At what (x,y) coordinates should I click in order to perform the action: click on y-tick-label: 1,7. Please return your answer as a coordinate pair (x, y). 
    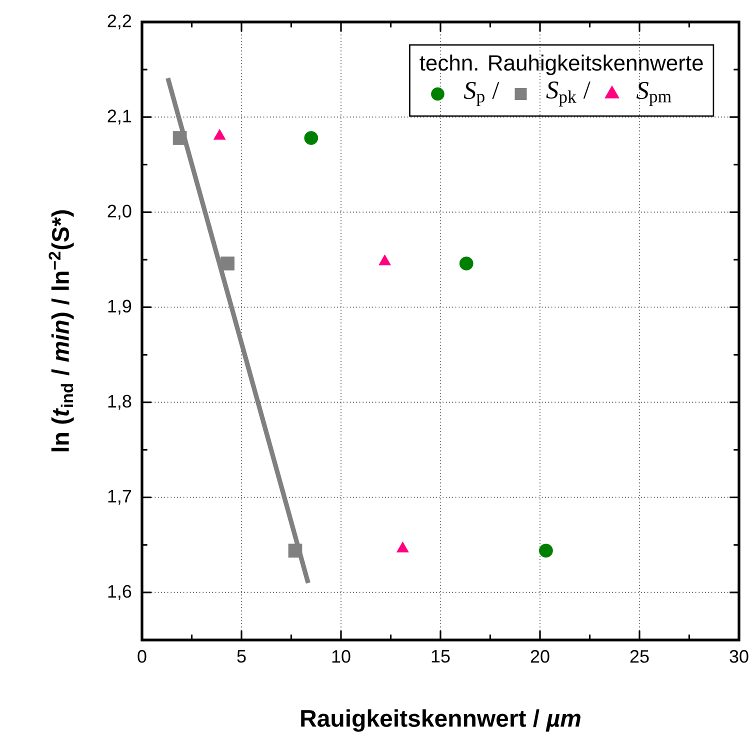
    Looking at the image, I should click on (120, 497).